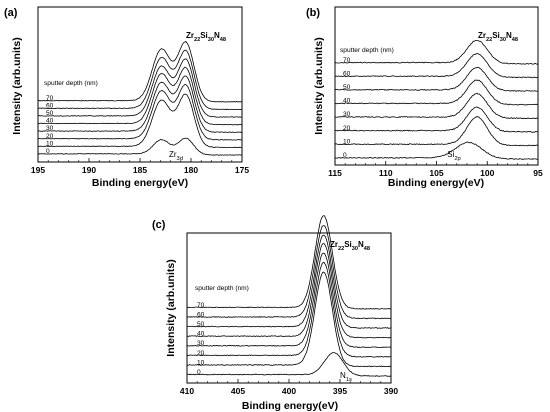 This screenshot has height=412, width=550. I want to click on plot-frame, so click(289, 308).